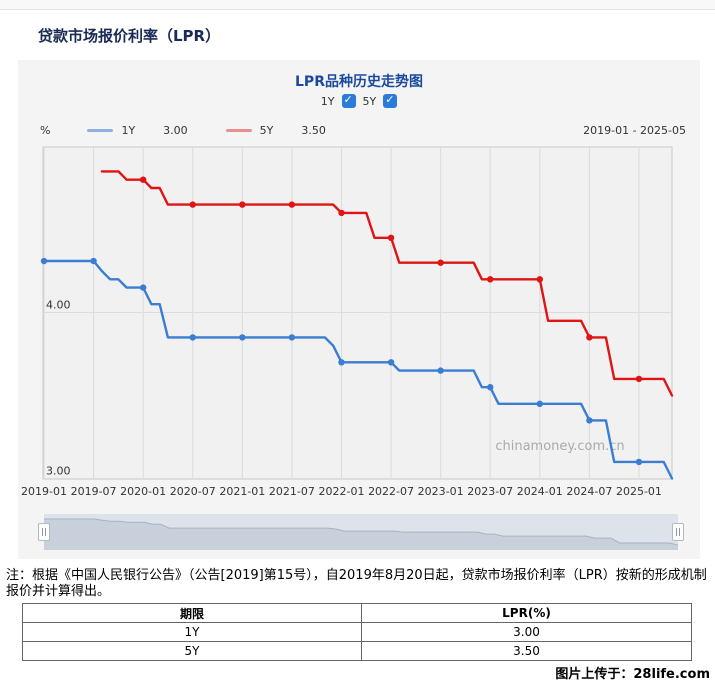  I want to click on x-axis-tick-label: 2020-01, so click(143, 491).